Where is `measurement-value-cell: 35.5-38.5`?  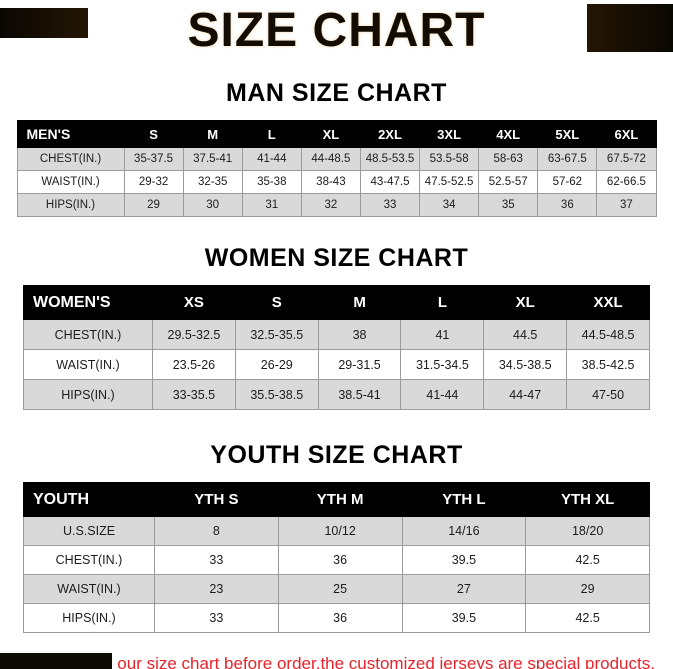 measurement-value-cell: 35.5-38.5 is located at coordinates (276, 394).